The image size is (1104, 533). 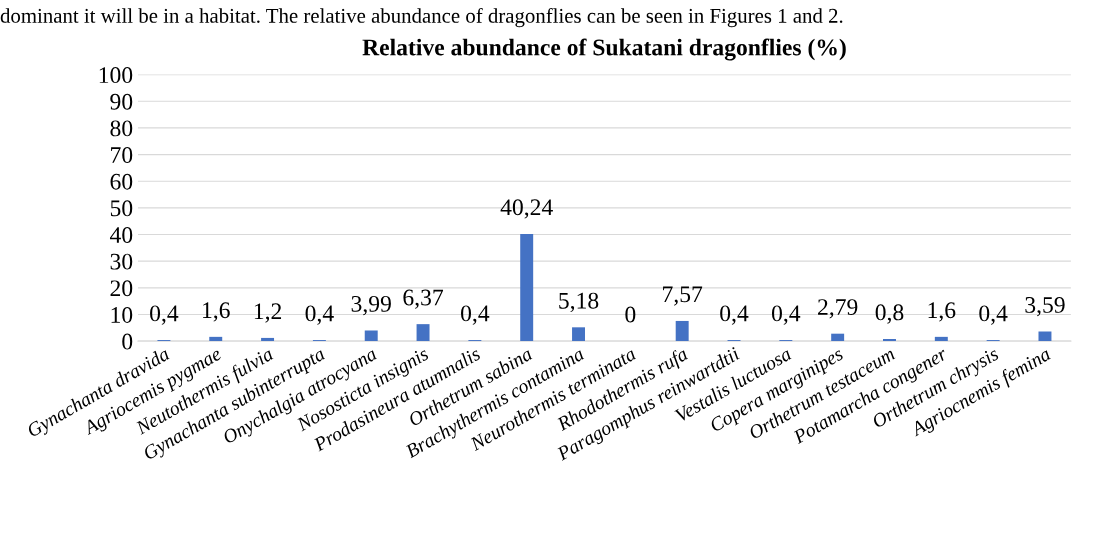 I want to click on data-label: 6,37, so click(x=423, y=299).